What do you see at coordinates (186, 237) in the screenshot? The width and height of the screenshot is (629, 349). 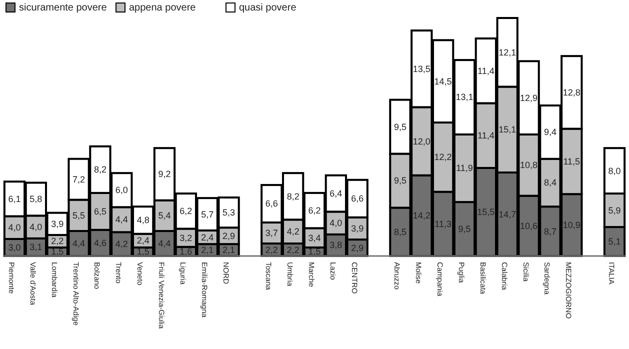 I see `data-label: 3,2` at bounding box center [186, 237].